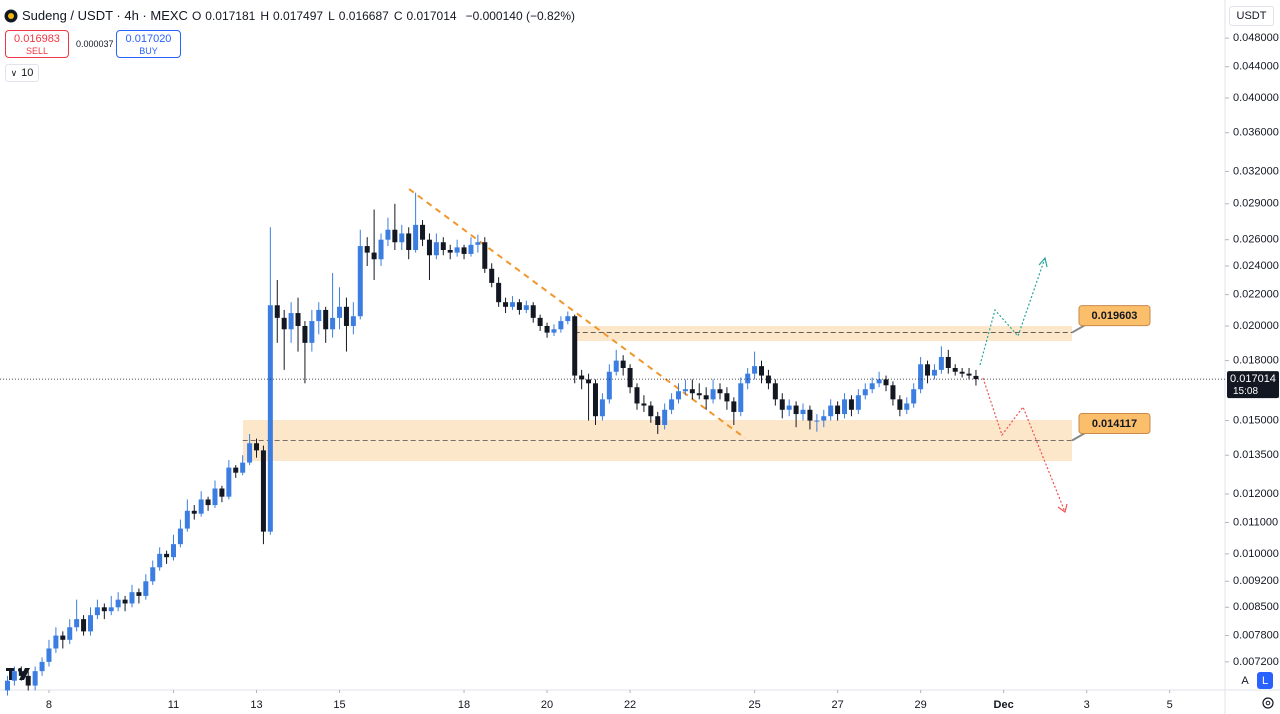 The width and height of the screenshot is (1280, 714). Describe the element at coordinates (148, 44) in the screenshot. I see `buy-button: 0.017020 BUY` at that location.